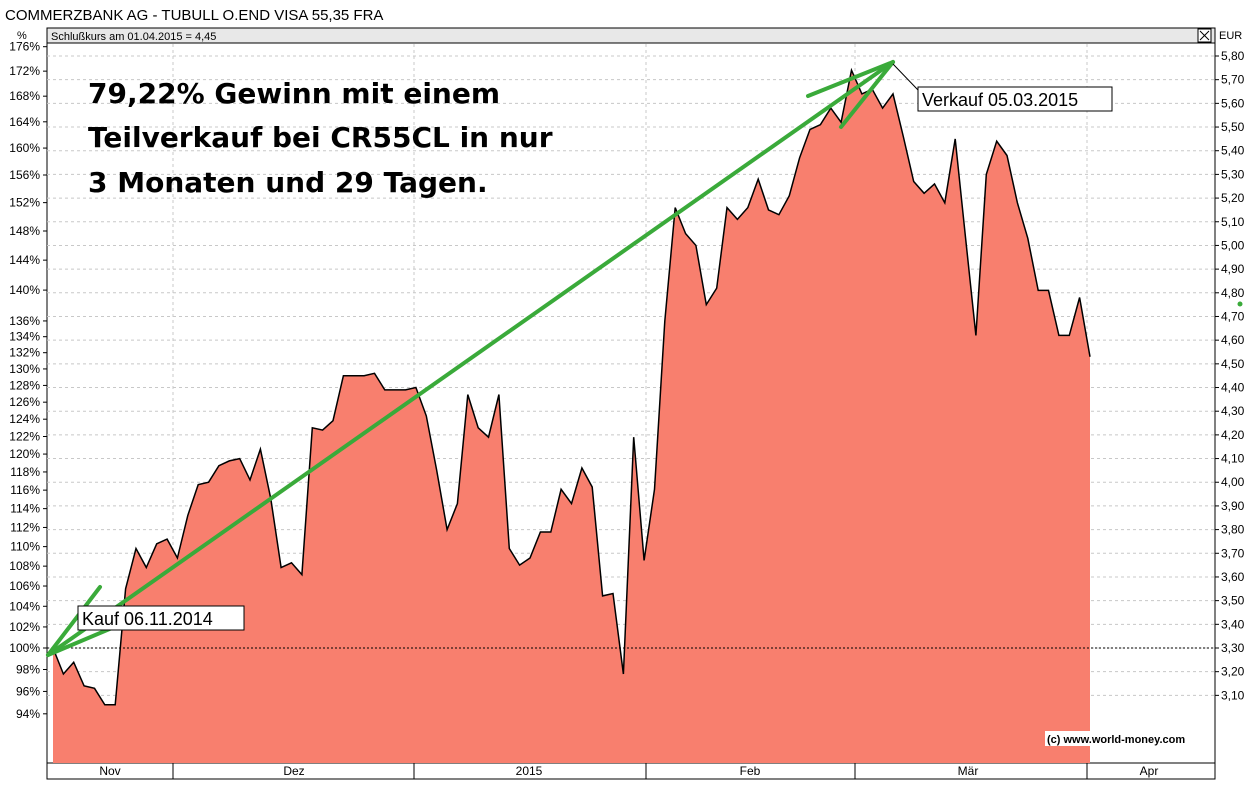 The width and height of the screenshot is (1250, 790). What do you see at coordinates (1233, 553) in the screenshot?
I see `right-tick-label: 3,70` at bounding box center [1233, 553].